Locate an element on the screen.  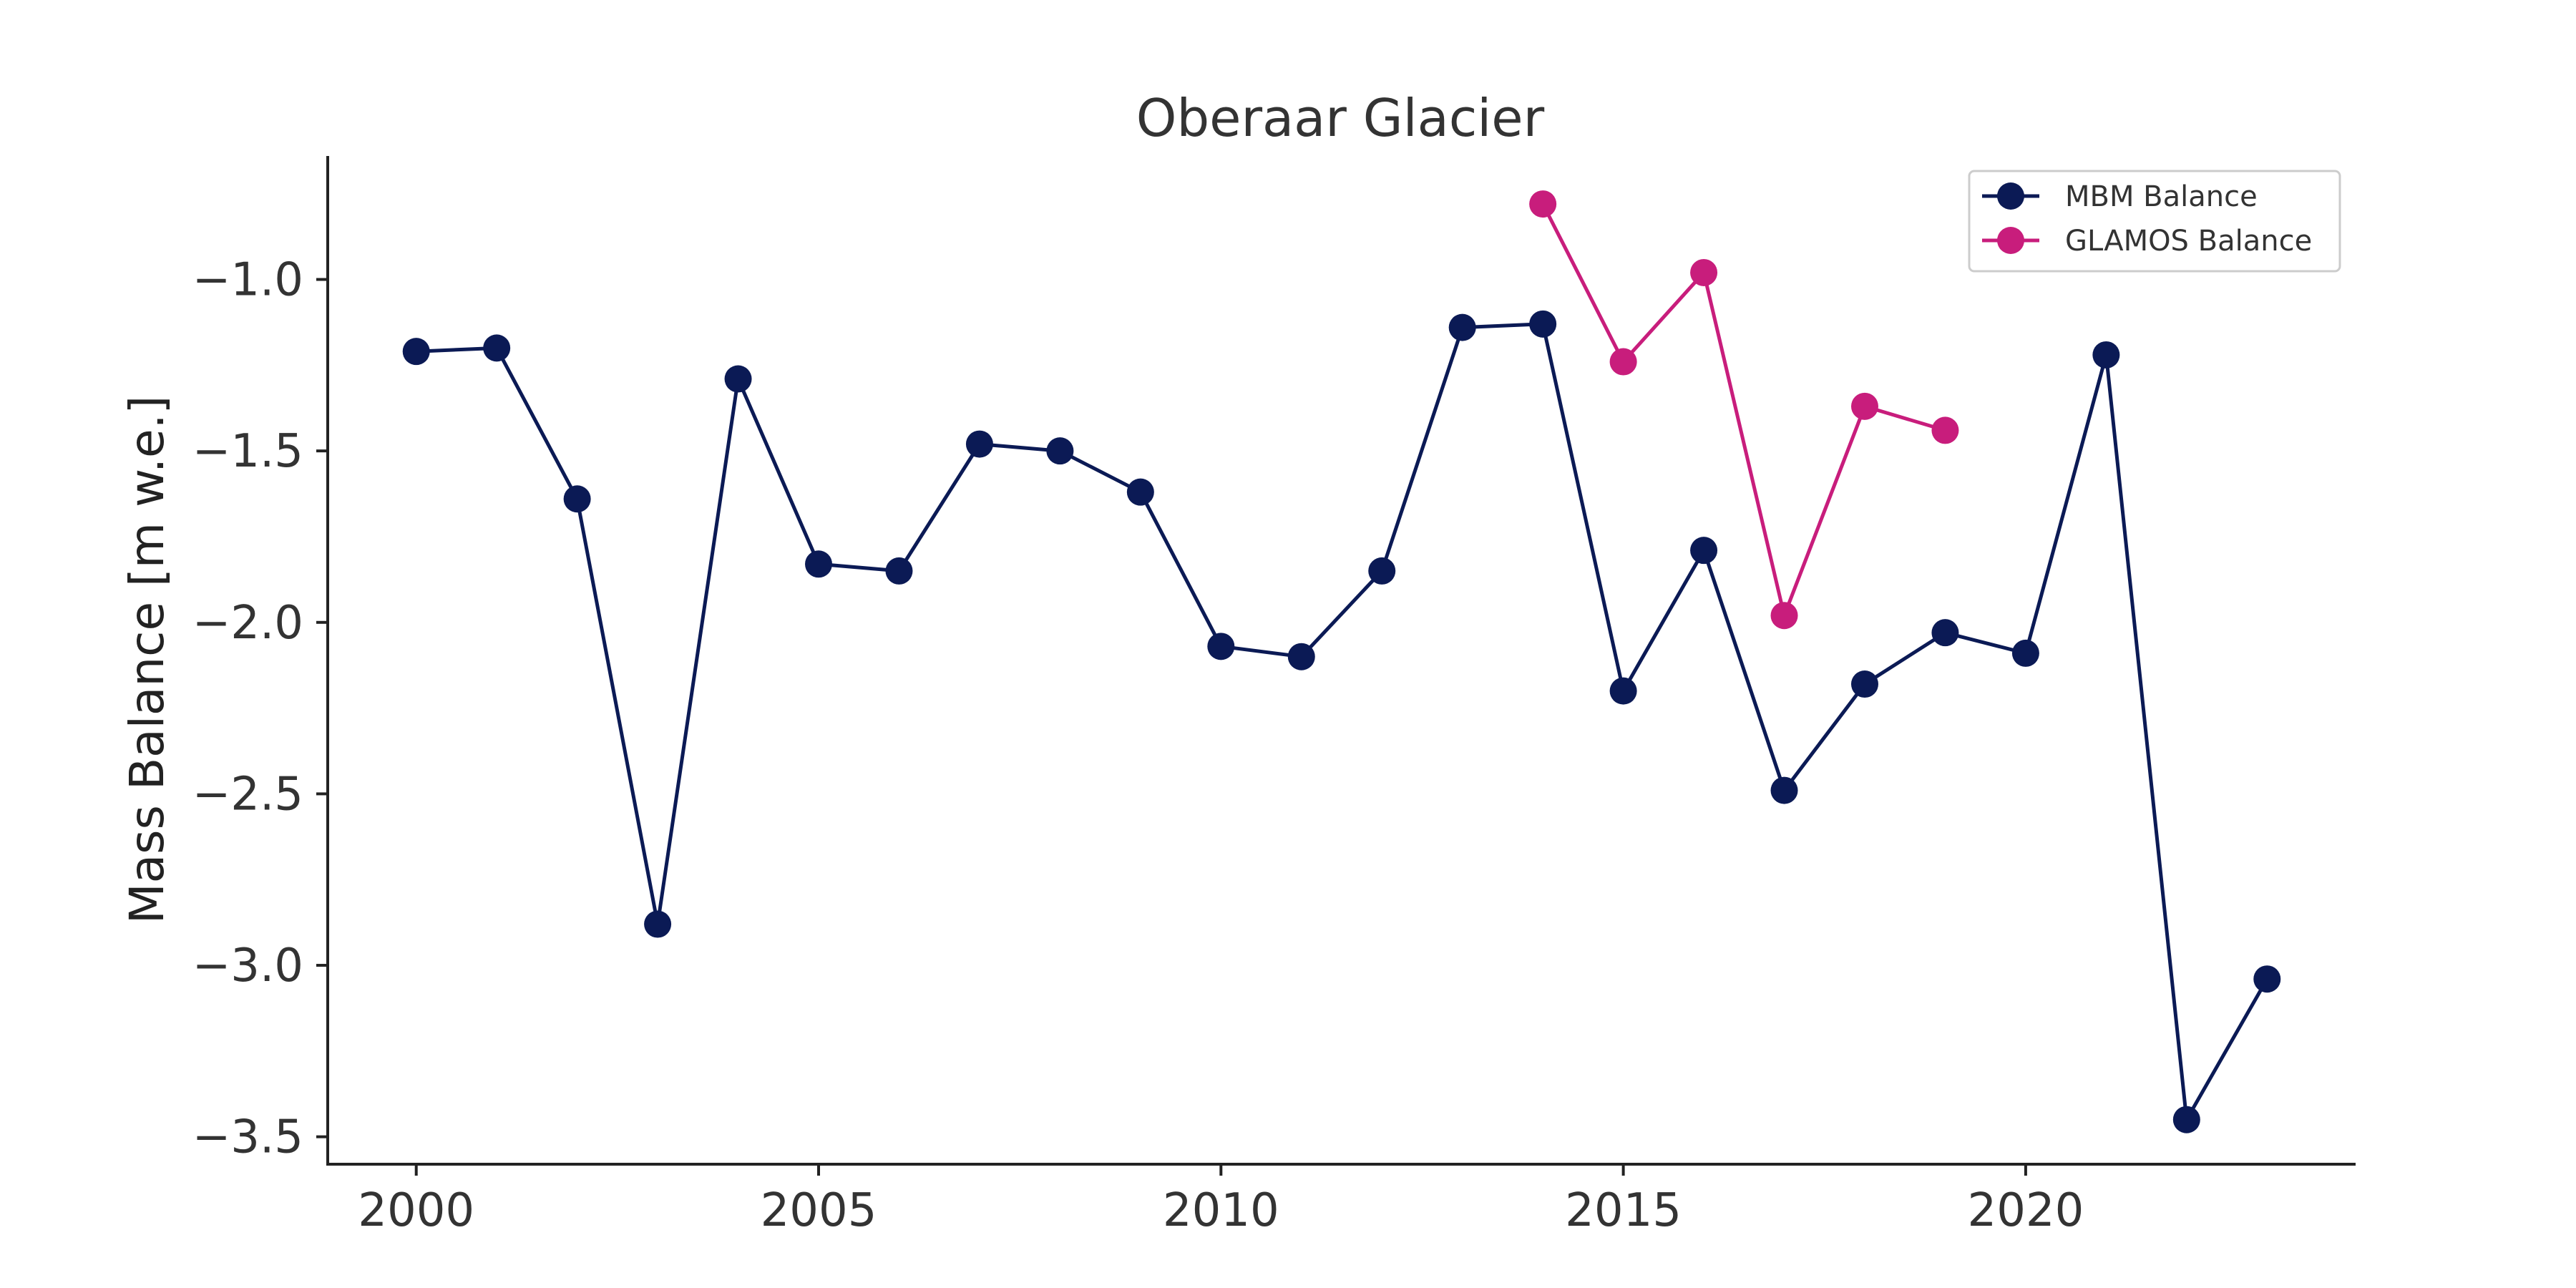
legend-item-mbm-balance: MBM Balance is located at coordinates (2120, 196).